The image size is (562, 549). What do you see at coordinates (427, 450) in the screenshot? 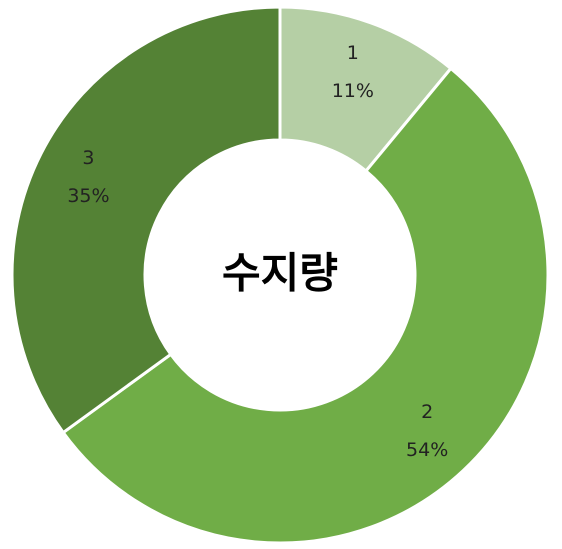
I see `value-label: 54%` at bounding box center [427, 450].